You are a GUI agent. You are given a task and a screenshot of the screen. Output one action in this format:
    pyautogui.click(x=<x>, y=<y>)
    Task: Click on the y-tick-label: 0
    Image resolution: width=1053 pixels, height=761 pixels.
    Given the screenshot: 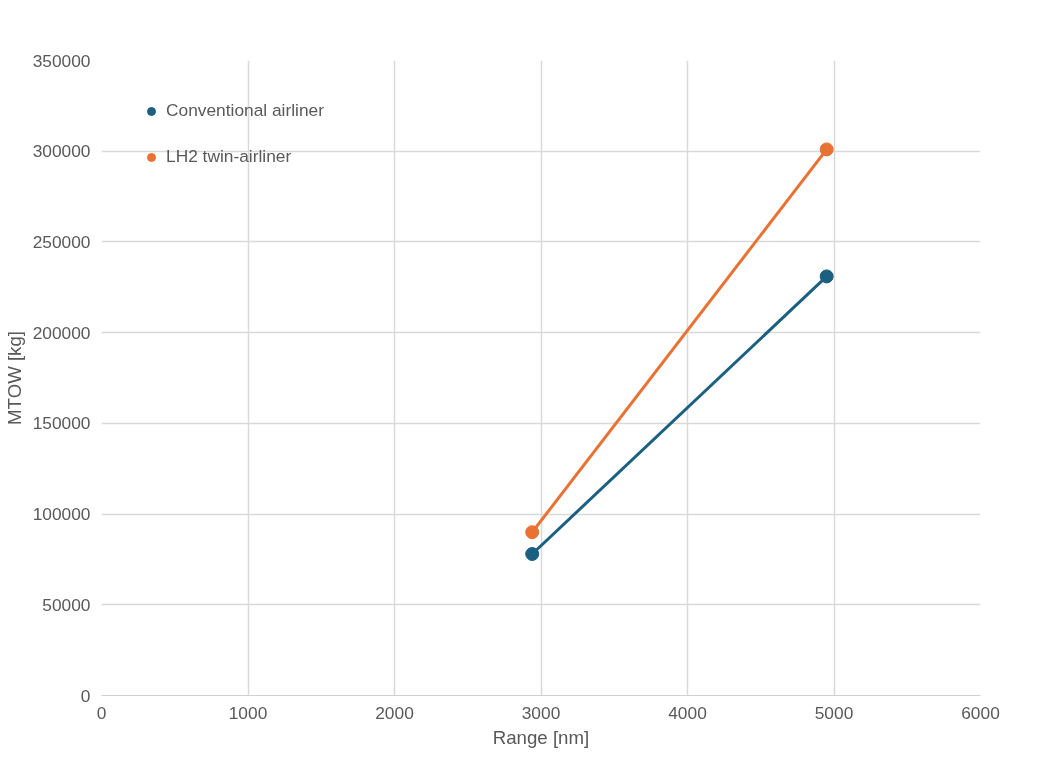 What is the action you would take?
    pyautogui.click(x=85, y=695)
    